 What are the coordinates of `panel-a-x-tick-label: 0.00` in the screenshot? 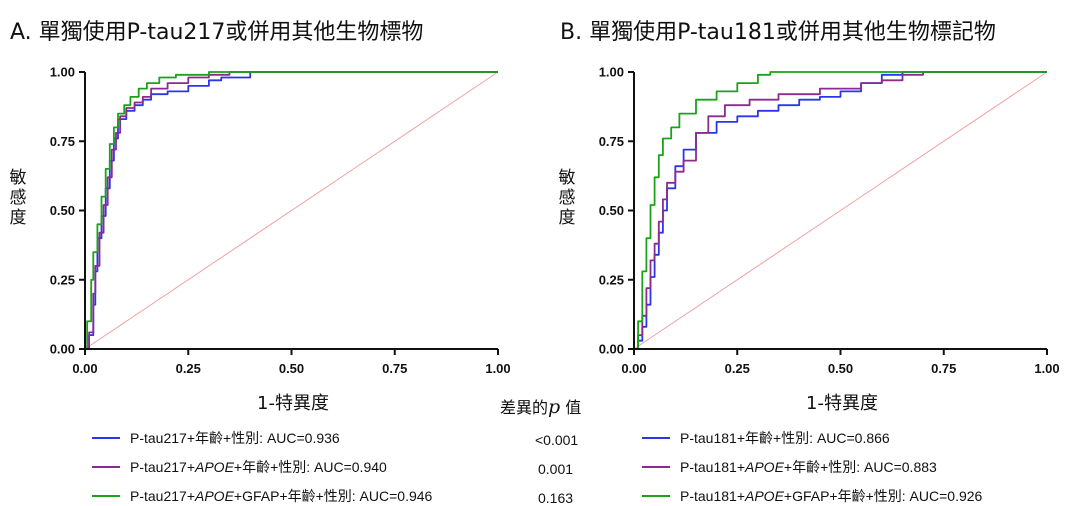 It's located at (84, 368).